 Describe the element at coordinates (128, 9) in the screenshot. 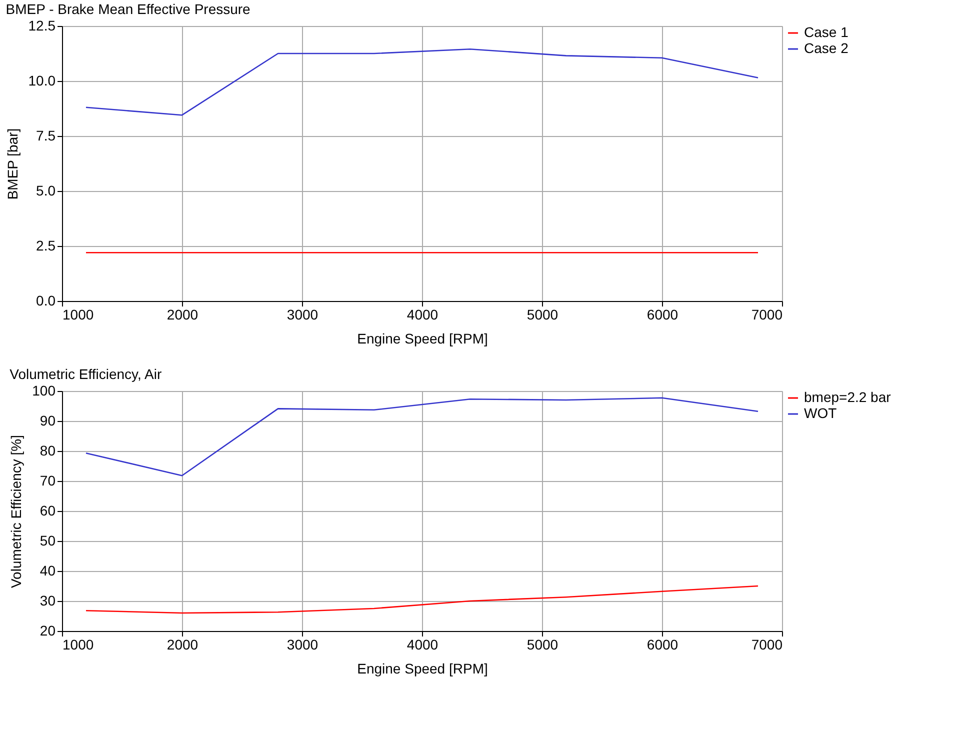

I see `chart-title: BMEP - Brake Mean Effective Pressure` at that location.